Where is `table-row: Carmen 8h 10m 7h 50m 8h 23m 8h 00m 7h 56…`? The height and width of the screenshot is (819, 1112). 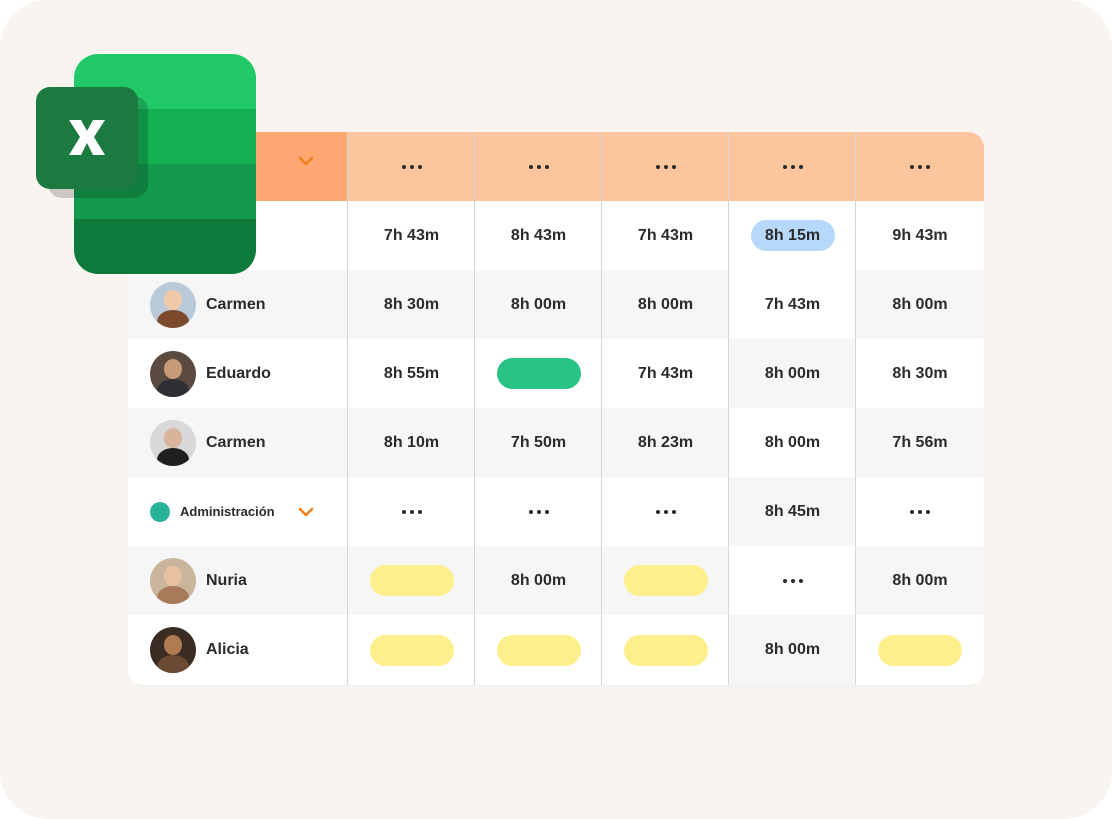
table-row: Carmen 8h 10m 7h 50m 8h 23m 8h 00m 7h 56… is located at coordinates (556, 442).